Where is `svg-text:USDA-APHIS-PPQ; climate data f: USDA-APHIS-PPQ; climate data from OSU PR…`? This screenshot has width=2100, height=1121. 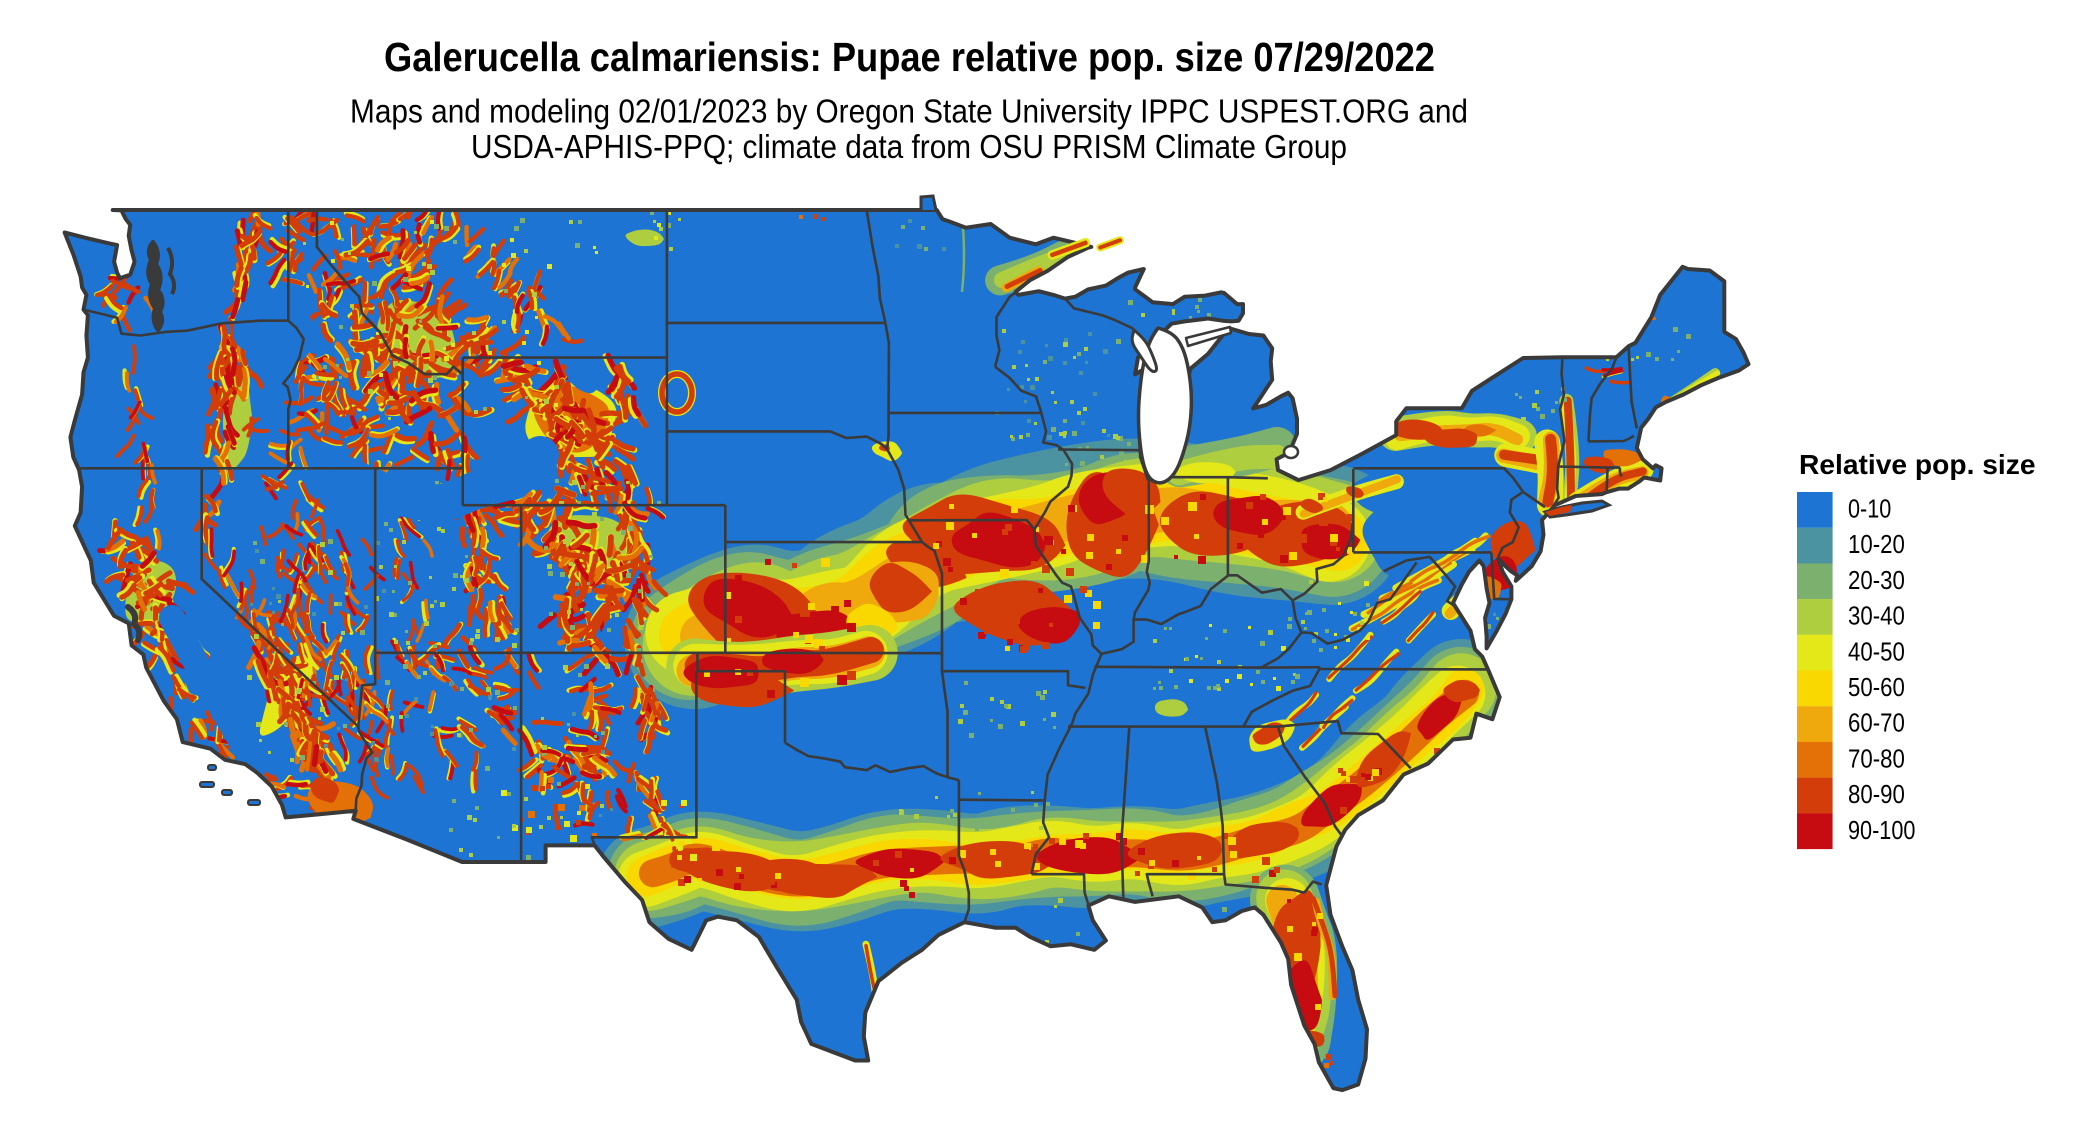 svg-text:USDA-APHIS-PPQ; climate data f: USDA-APHIS-PPQ; climate data from OSU PR… is located at coordinates (909, 146).